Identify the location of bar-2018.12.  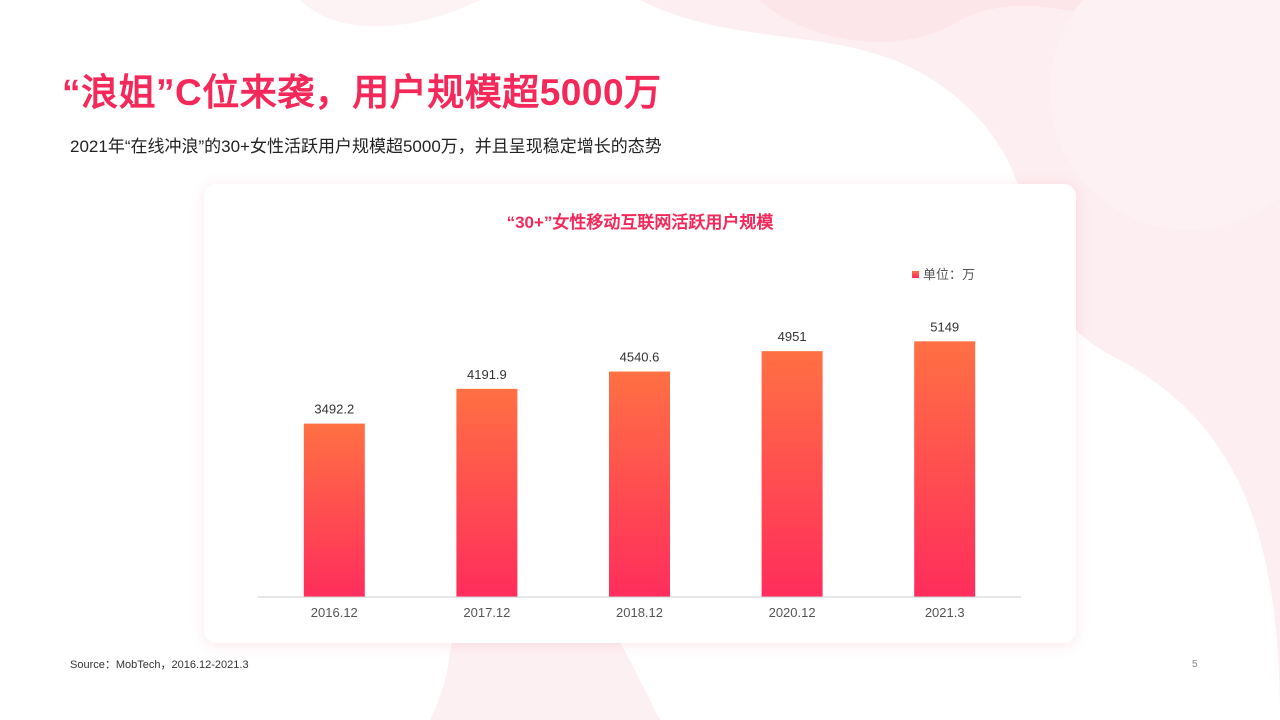
(639, 484).